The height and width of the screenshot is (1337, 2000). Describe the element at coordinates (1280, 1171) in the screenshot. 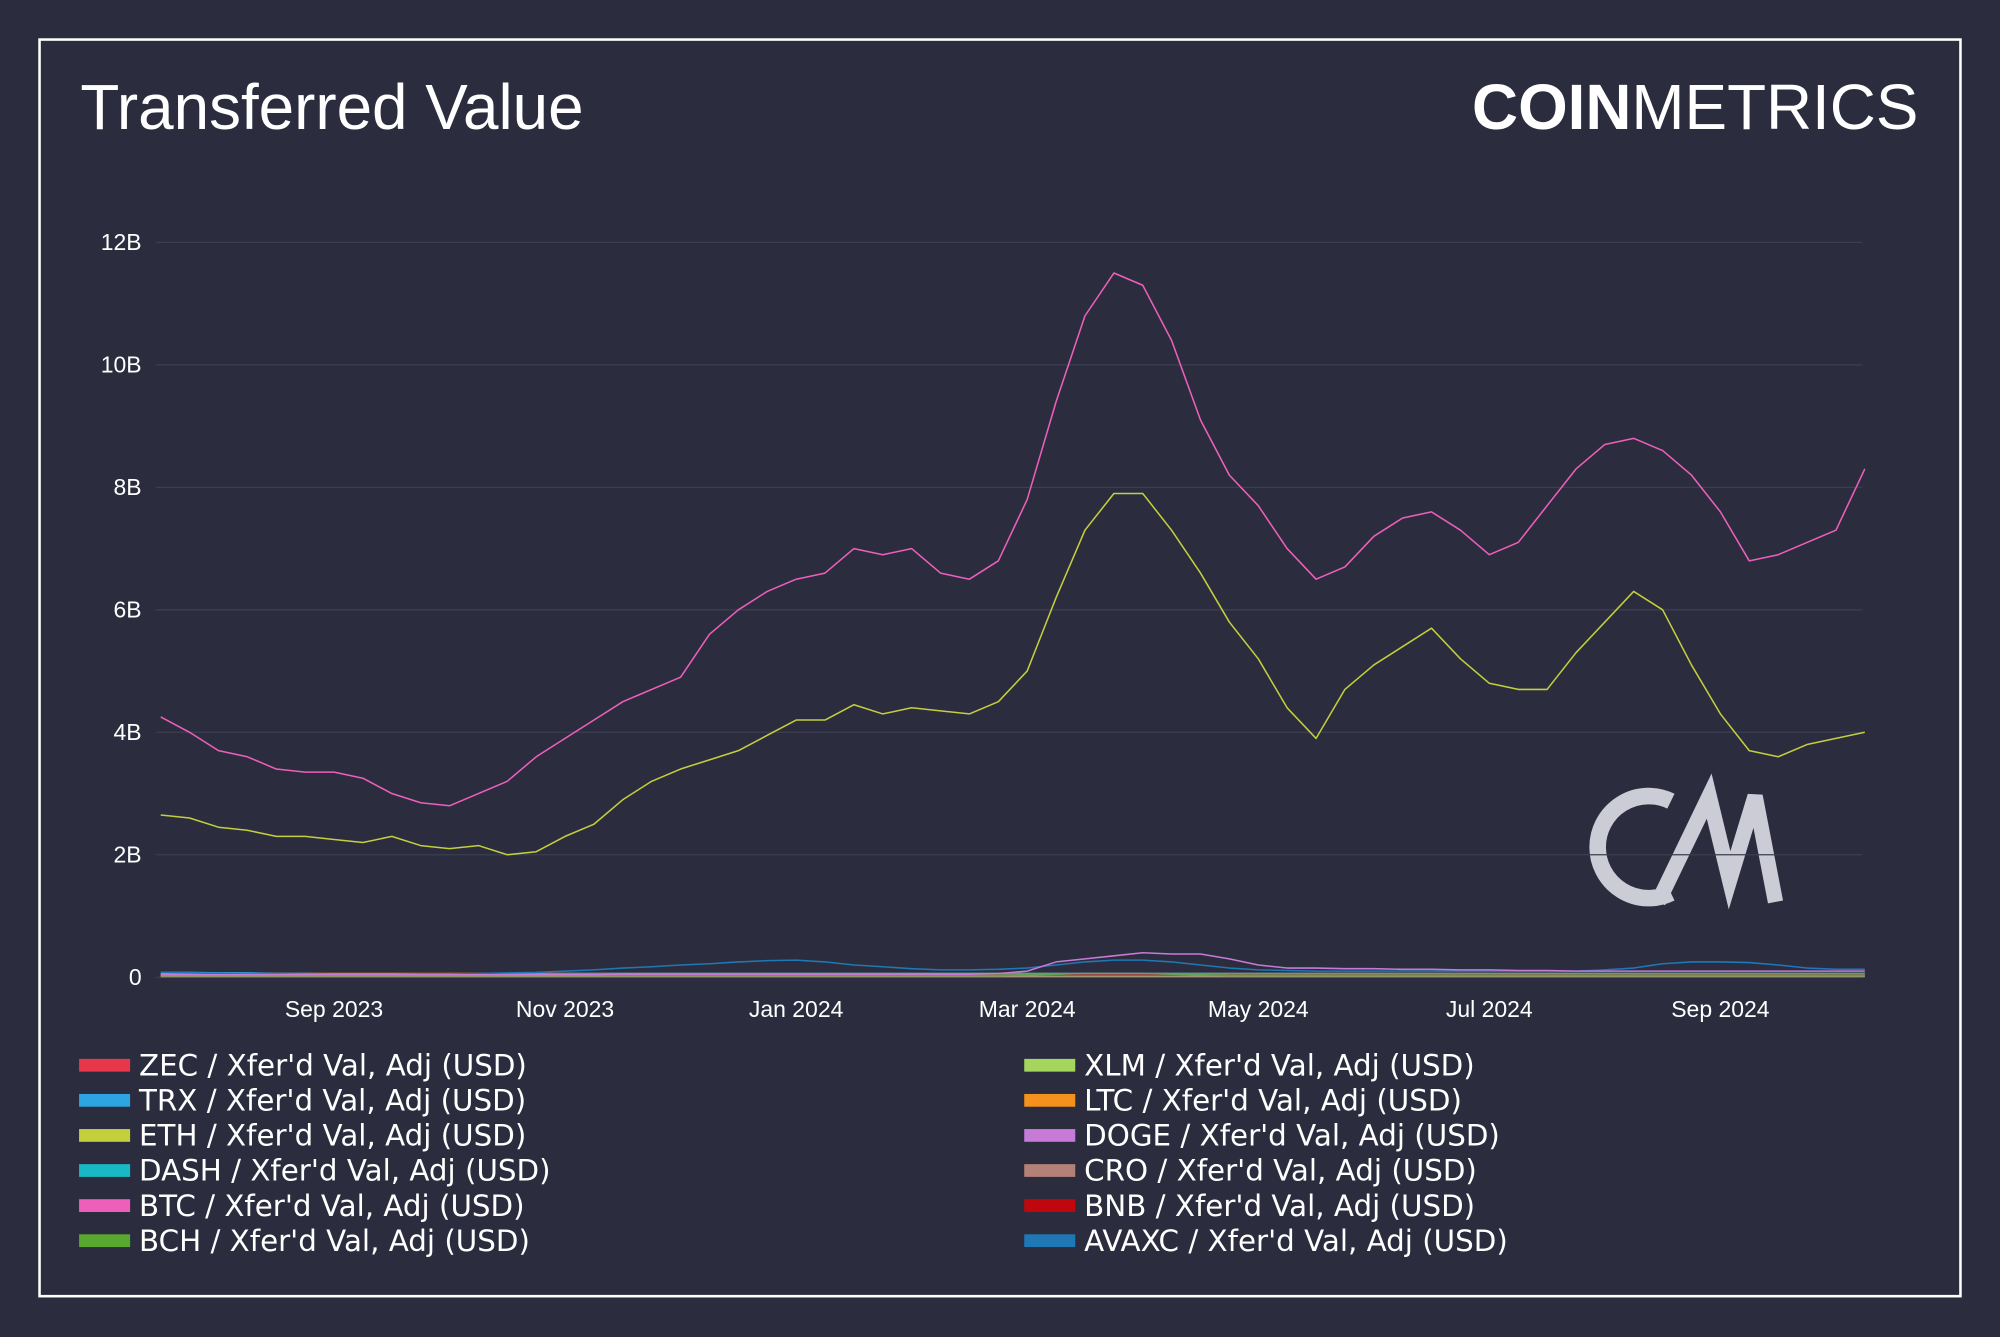

I see `legend-label: CRO / Xfer'd Val, Adj (USD)` at that location.